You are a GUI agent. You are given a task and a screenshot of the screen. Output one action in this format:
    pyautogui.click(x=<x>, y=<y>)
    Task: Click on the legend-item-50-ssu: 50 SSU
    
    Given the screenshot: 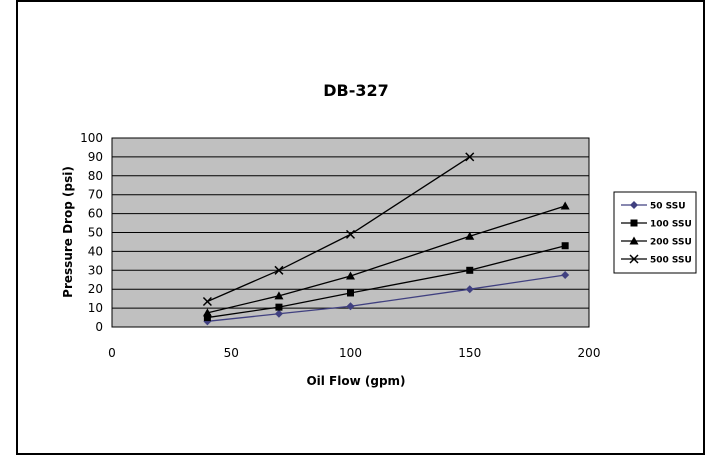 What is the action you would take?
    pyautogui.click(x=653, y=206)
    